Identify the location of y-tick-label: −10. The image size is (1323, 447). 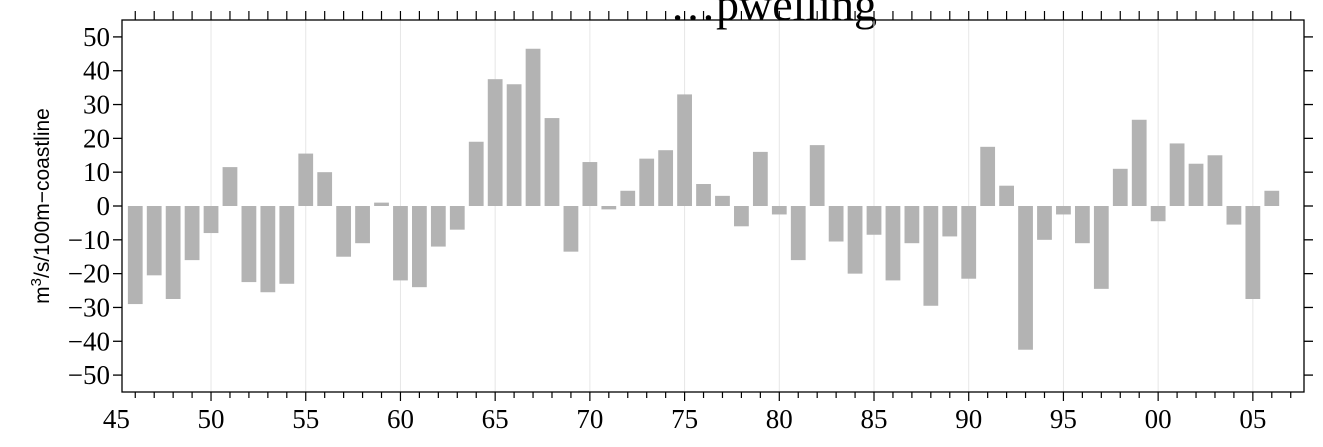
(89, 240).